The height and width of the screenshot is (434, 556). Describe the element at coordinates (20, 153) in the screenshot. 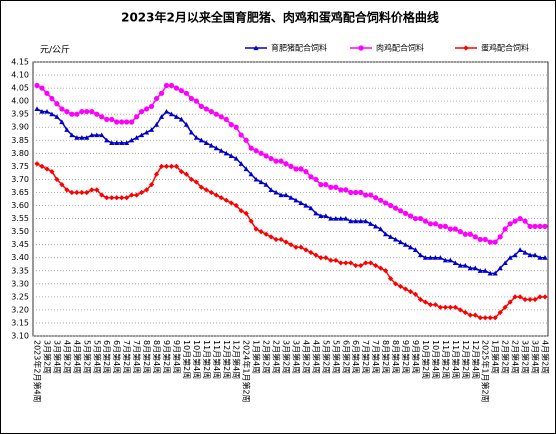

I see `y-tick-label: 3.80` at that location.